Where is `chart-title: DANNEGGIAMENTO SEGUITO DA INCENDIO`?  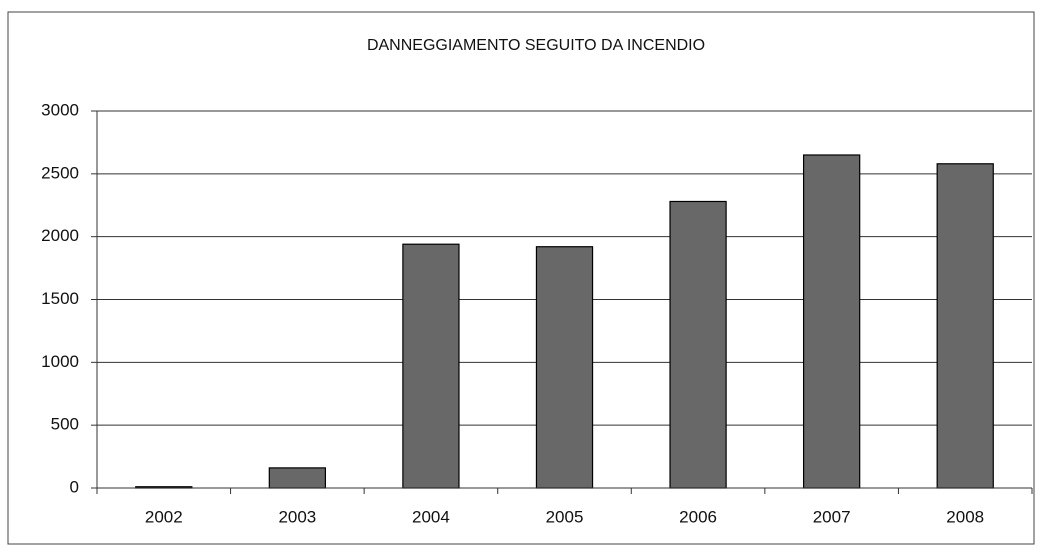
chart-title: DANNEGGIAMENTO SEGUITO DA INCENDIO is located at coordinates (536, 45).